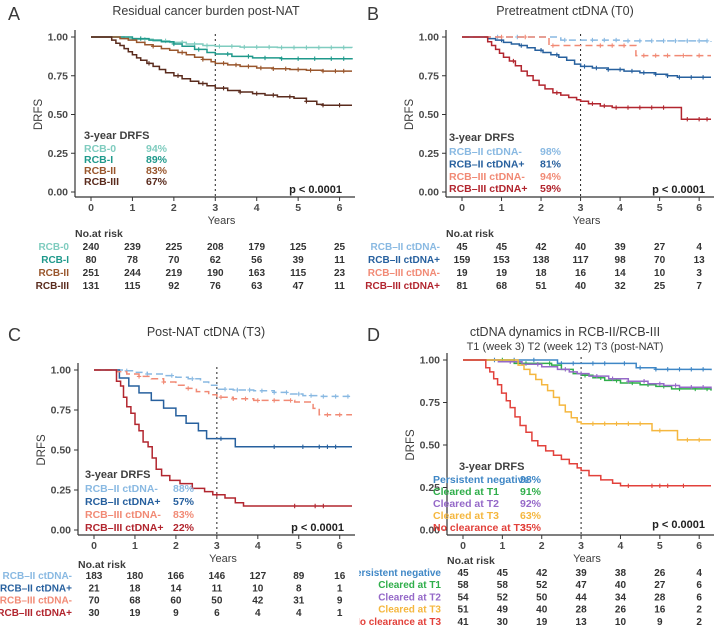 The image size is (717, 641). Describe the element at coordinates (542, 573) in the screenshot. I see `risk-count: 42` at that location.